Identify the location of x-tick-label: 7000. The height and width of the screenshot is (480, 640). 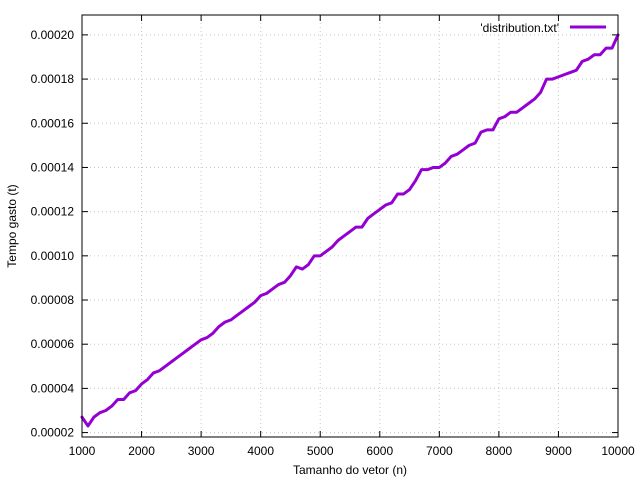
(439, 451).